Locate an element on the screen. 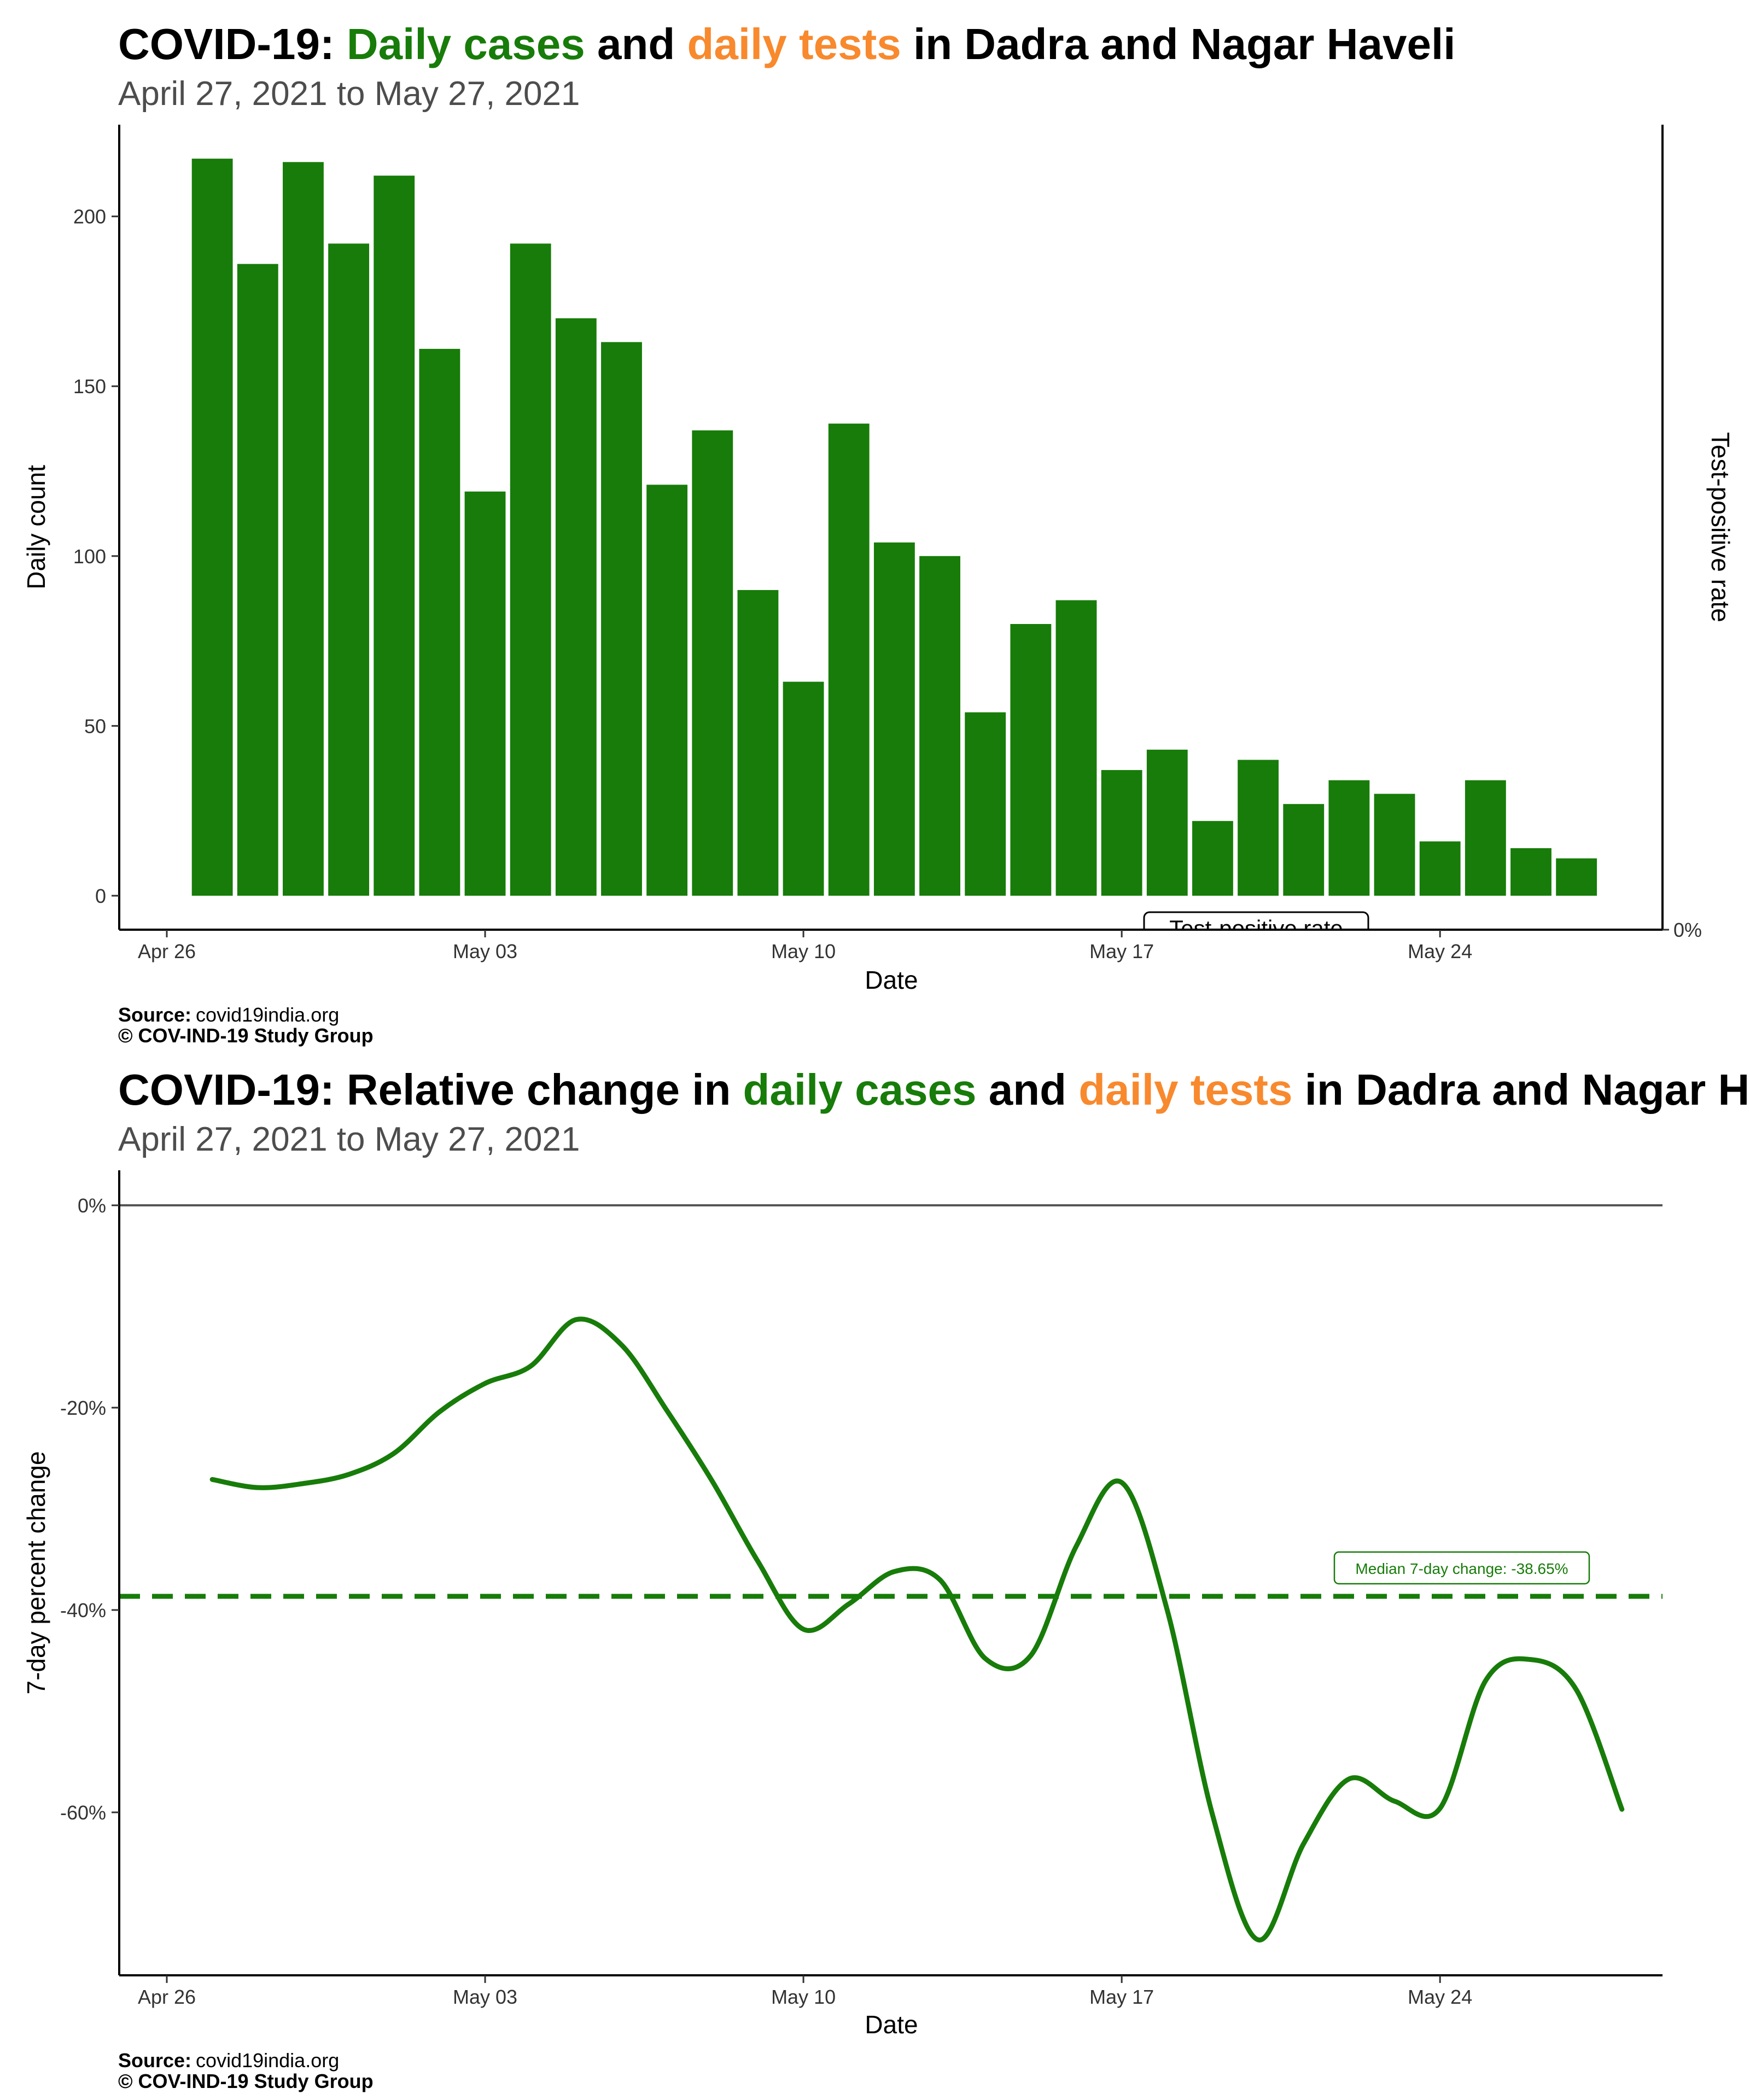 This screenshot has width=1750, height=2100. tpr-legend-label: Test-positive rate is located at coordinates (1256, 928).